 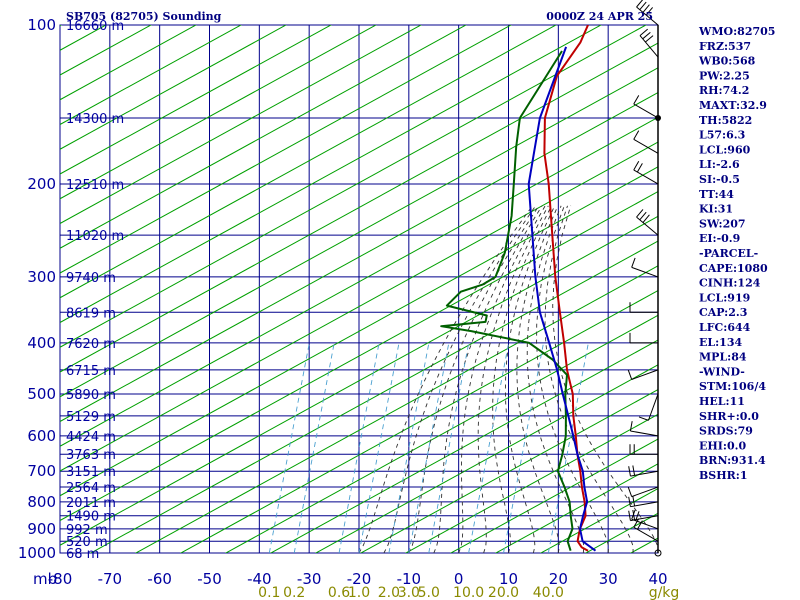 I want to click on index-line: KI:31, so click(x=716, y=209).